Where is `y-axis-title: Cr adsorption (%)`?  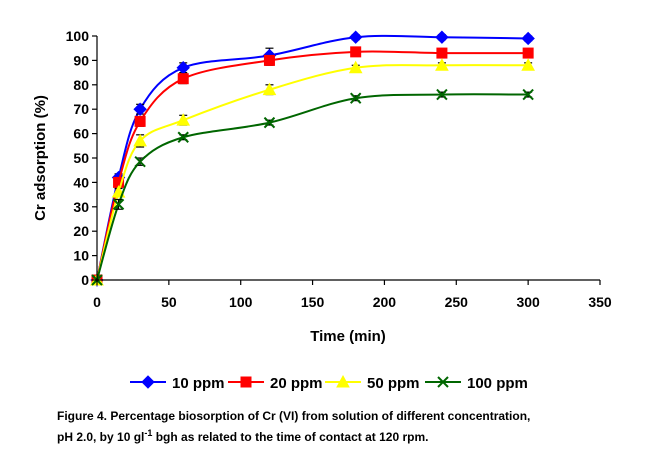 y-axis-title: Cr adsorption (%) is located at coordinates (40, 158).